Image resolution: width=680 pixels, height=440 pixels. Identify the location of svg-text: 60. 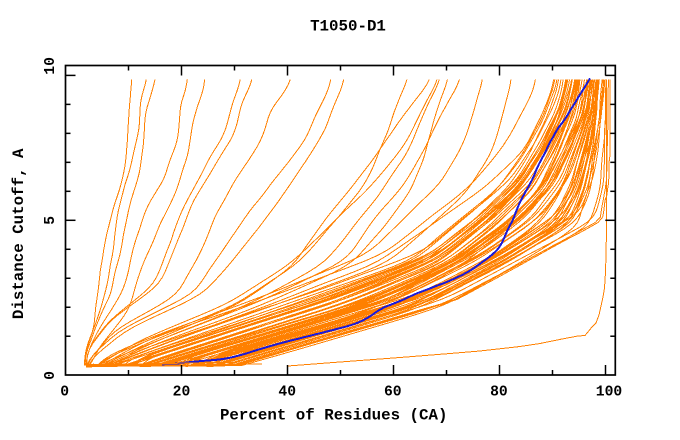
(393, 392).